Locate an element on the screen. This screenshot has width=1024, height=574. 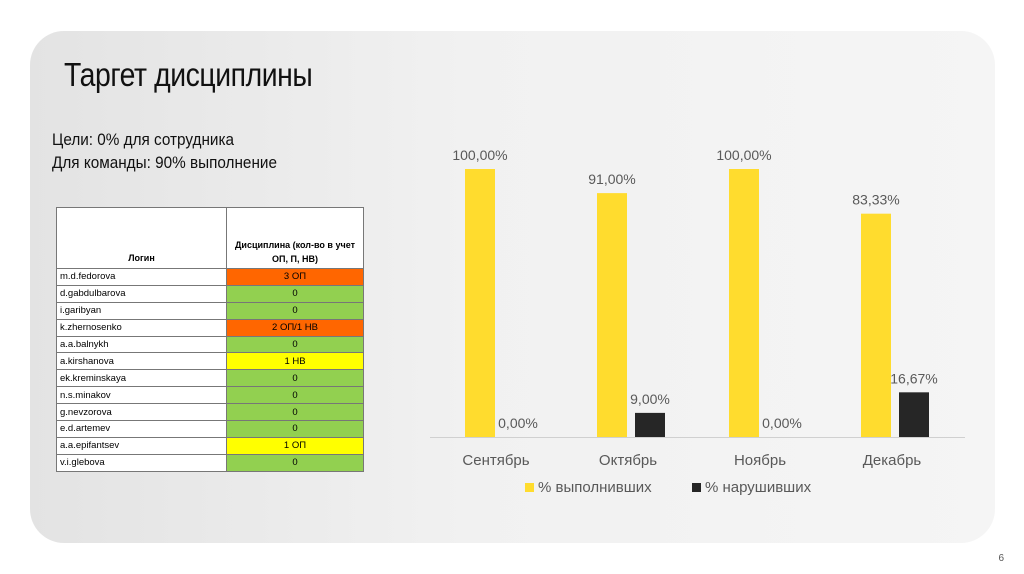
table-row: e.d.artemev 0 is located at coordinates (210, 429).